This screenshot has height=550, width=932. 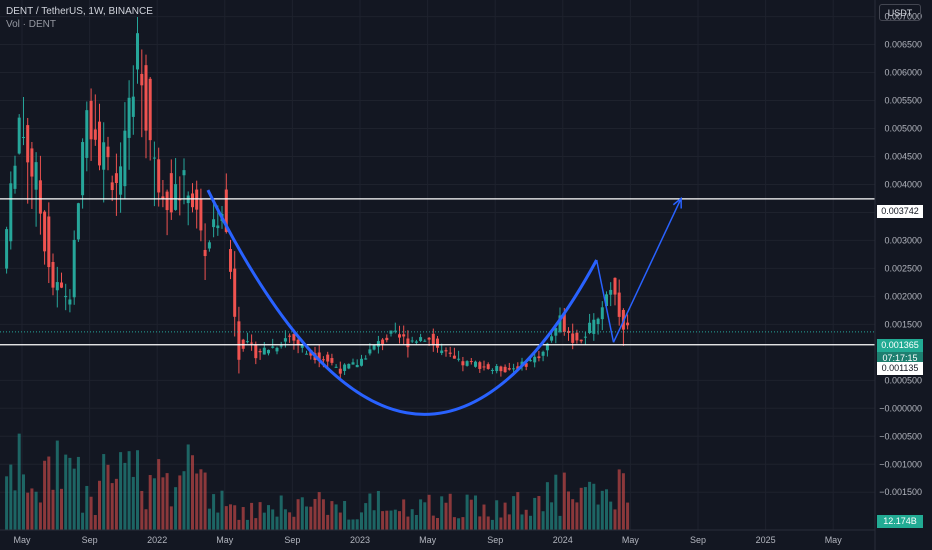 I want to click on handle-line, so click(x=605, y=301).